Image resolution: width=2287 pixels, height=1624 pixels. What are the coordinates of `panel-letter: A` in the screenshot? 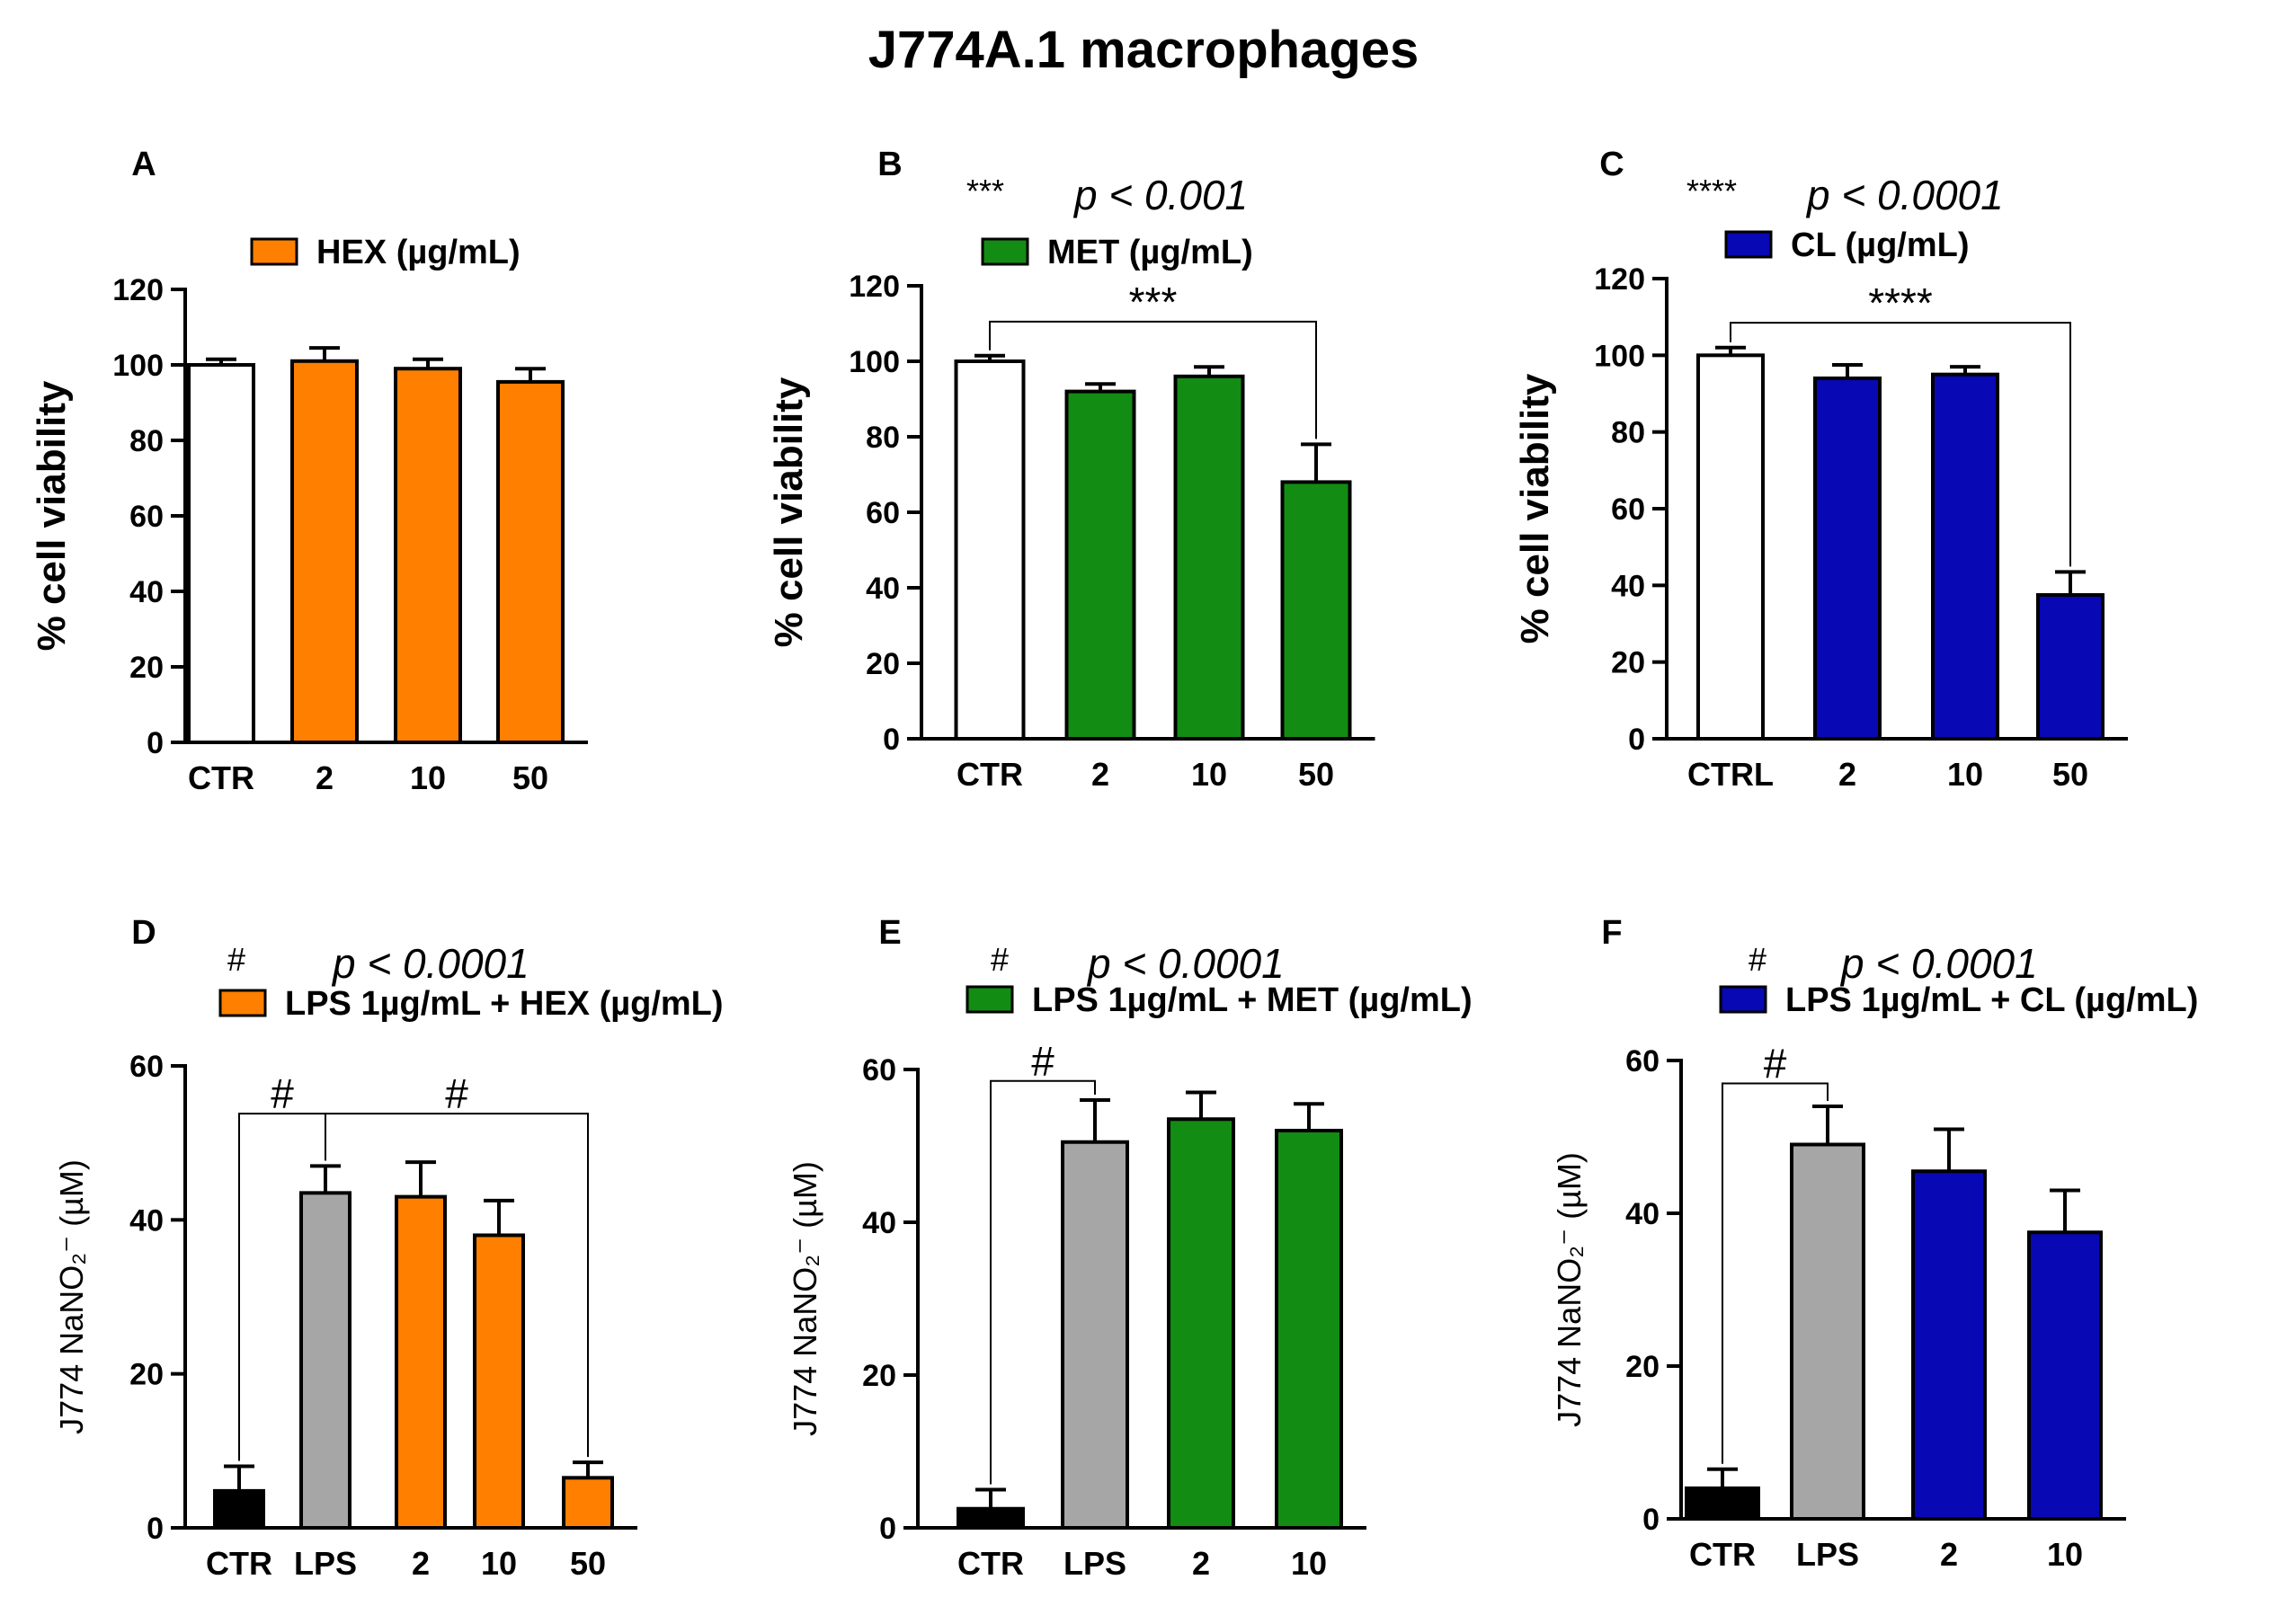 It's located at (143, 164).